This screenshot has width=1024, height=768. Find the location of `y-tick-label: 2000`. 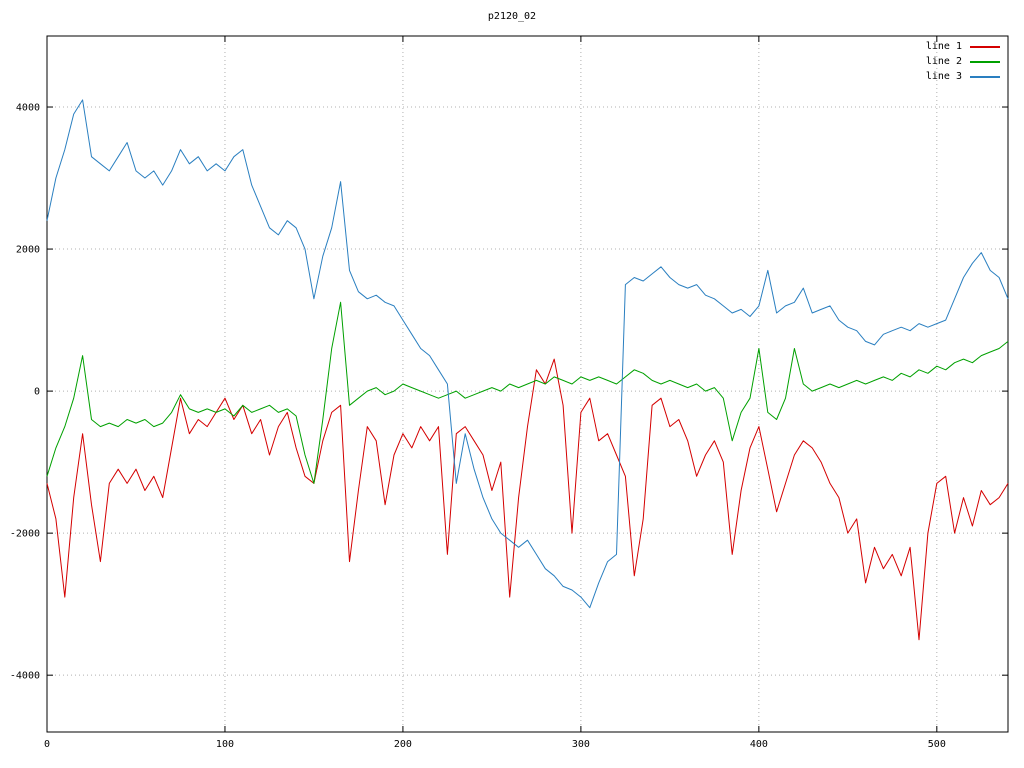

y-tick-label: 2000 is located at coordinates (28, 250).